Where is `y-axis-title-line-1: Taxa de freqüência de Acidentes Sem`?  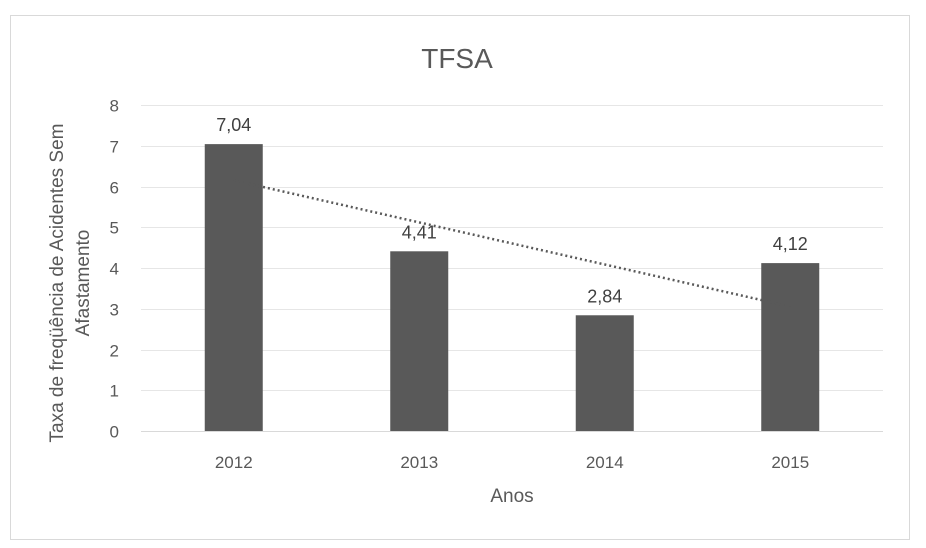 y-axis-title-line-1: Taxa de freqüência de Acidentes Sem is located at coordinates (57, 283).